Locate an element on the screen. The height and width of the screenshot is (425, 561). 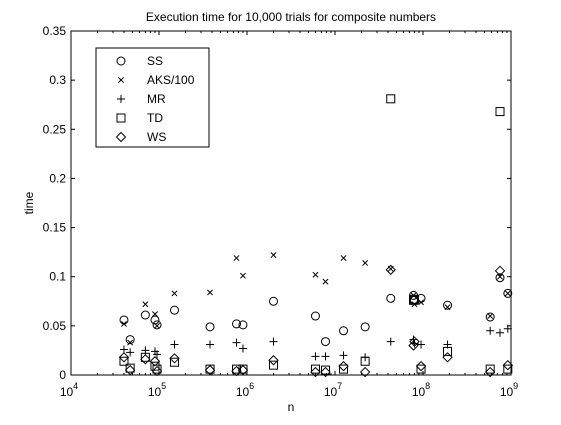
y-axis-label: time is located at coordinates (29, 202).